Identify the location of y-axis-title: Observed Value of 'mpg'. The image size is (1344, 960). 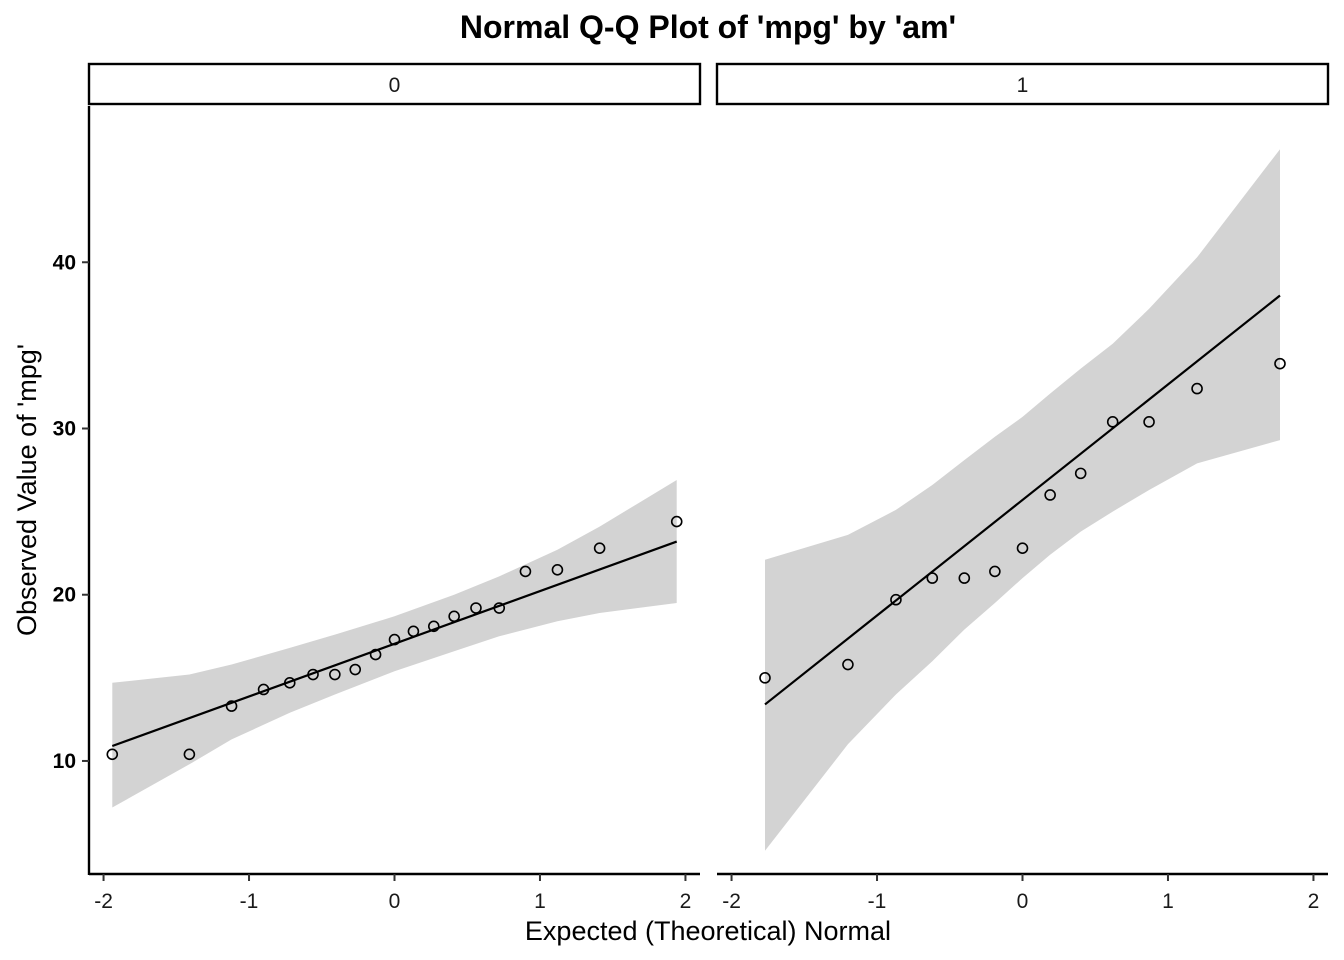
(27, 490).